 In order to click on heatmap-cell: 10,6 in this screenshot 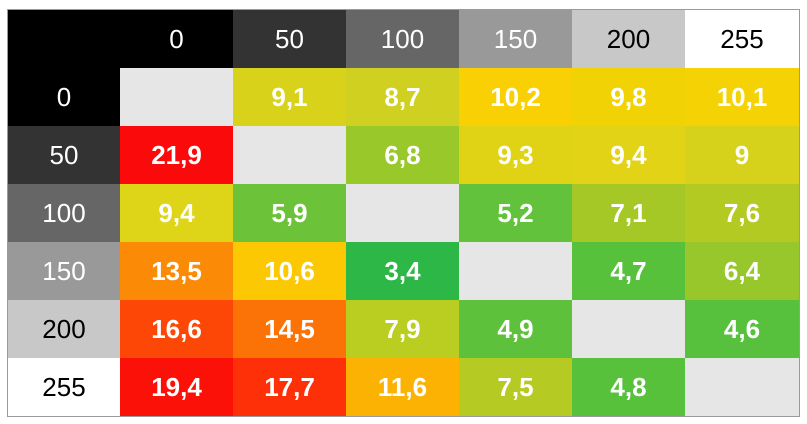, I will do `click(289, 271)`.